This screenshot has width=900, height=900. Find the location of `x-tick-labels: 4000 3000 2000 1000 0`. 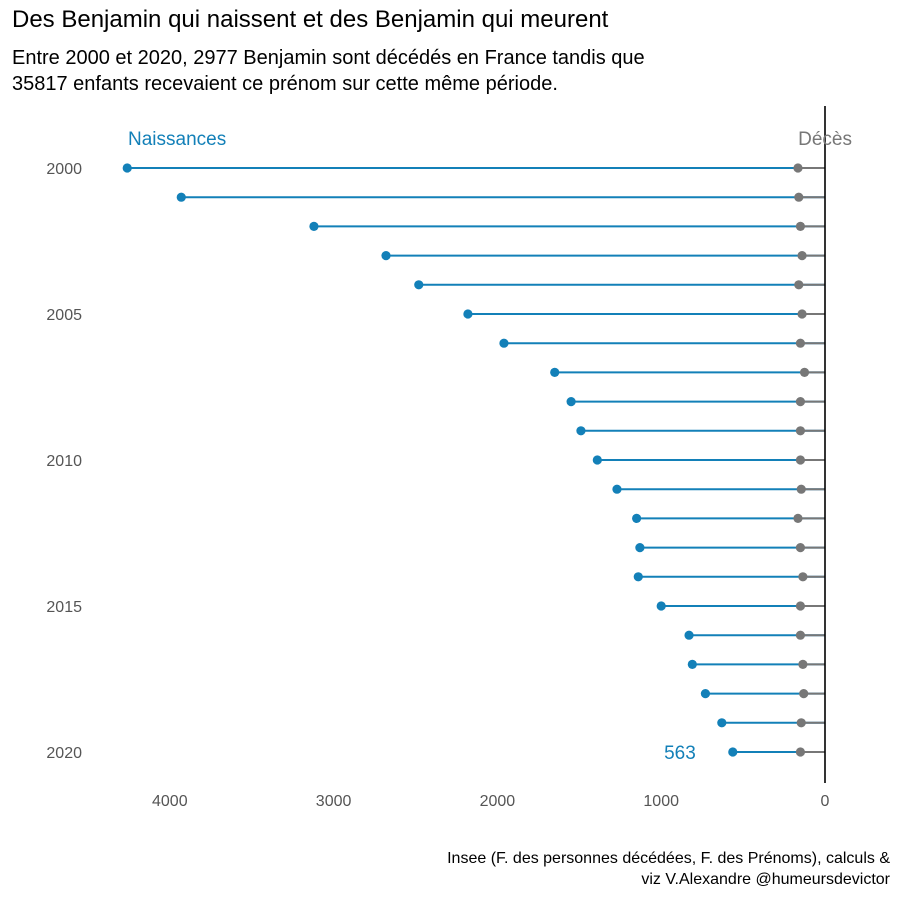

x-tick-labels: 4000 3000 2000 1000 0 is located at coordinates (491, 801).